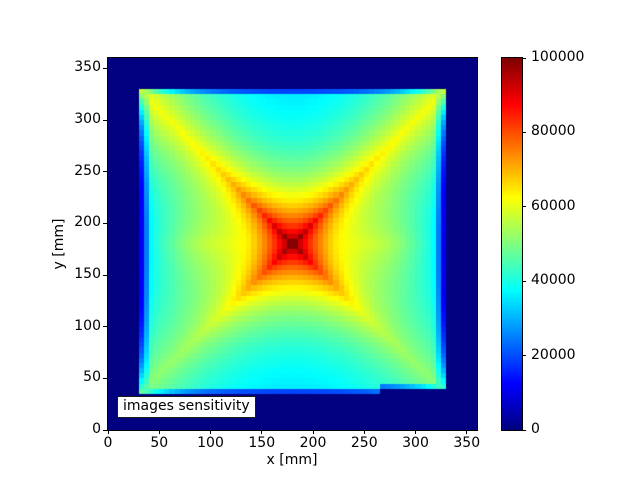 The width and height of the screenshot is (640, 480). Describe the element at coordinates (92, 377) in the screenshot. I see `y-tick-50-label: 50` at that location.